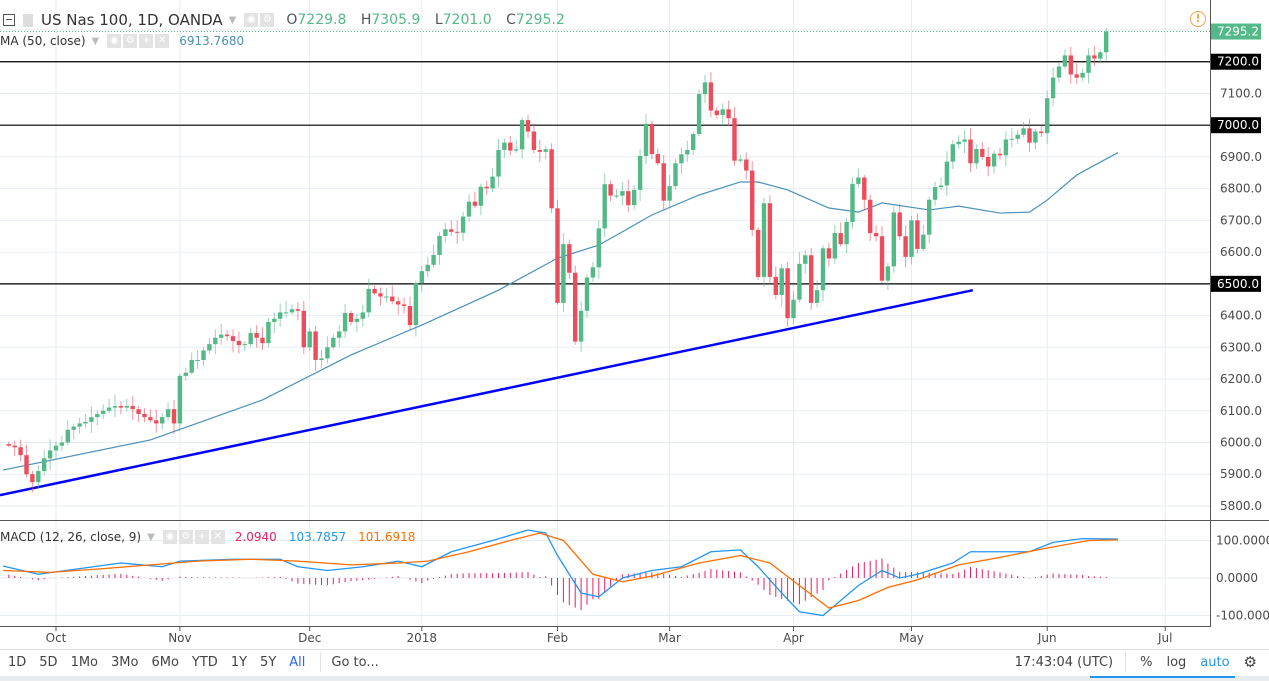 This screenshot has height=681, width=1269. I want to click on range-6mo: 6Mo, so click(165, 662).